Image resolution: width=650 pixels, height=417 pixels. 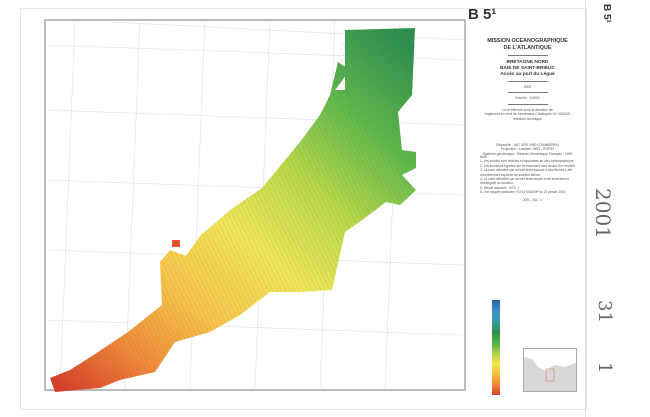 What do you see at coordinates (484, 157) in the screenshot?
I see `notes-heading: Note :` at bounding box center [484, 157].